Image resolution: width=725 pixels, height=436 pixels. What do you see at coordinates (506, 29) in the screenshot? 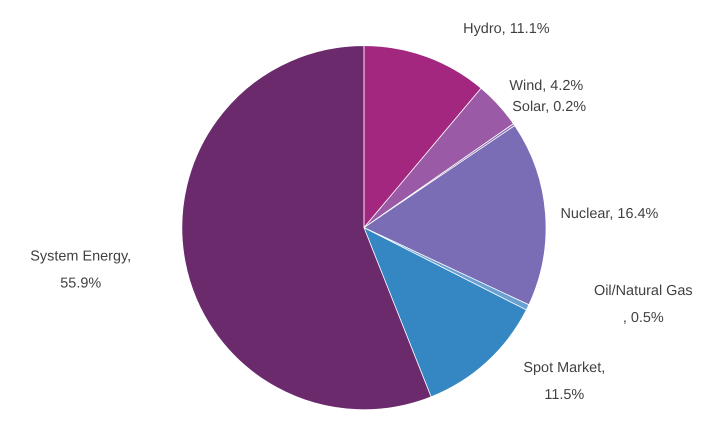
I see `slice-label: Hydro, 11.1%` at bounding box center [506, 29].